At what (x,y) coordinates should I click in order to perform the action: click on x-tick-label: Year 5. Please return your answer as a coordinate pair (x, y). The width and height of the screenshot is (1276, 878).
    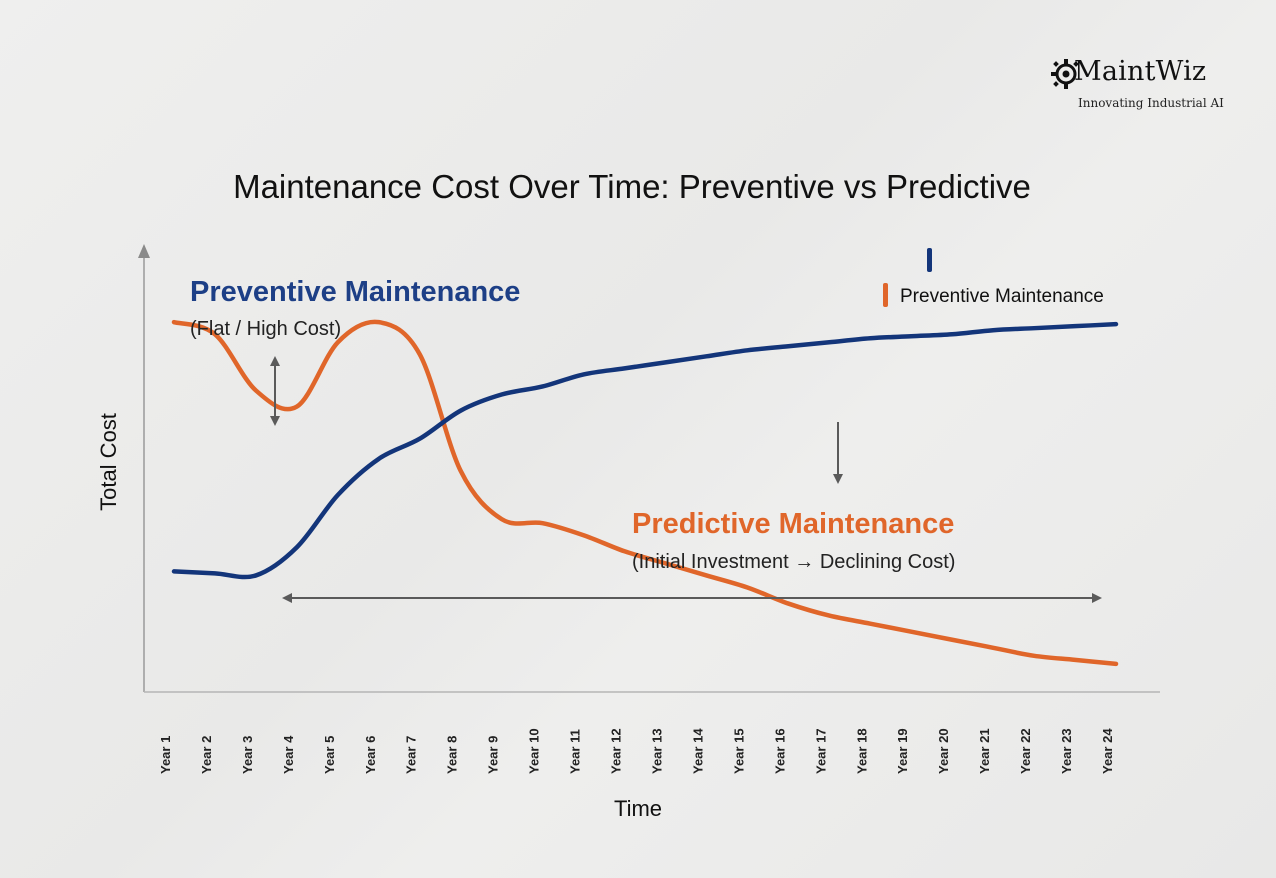
    Looking at the image, I should click on (329, 755).